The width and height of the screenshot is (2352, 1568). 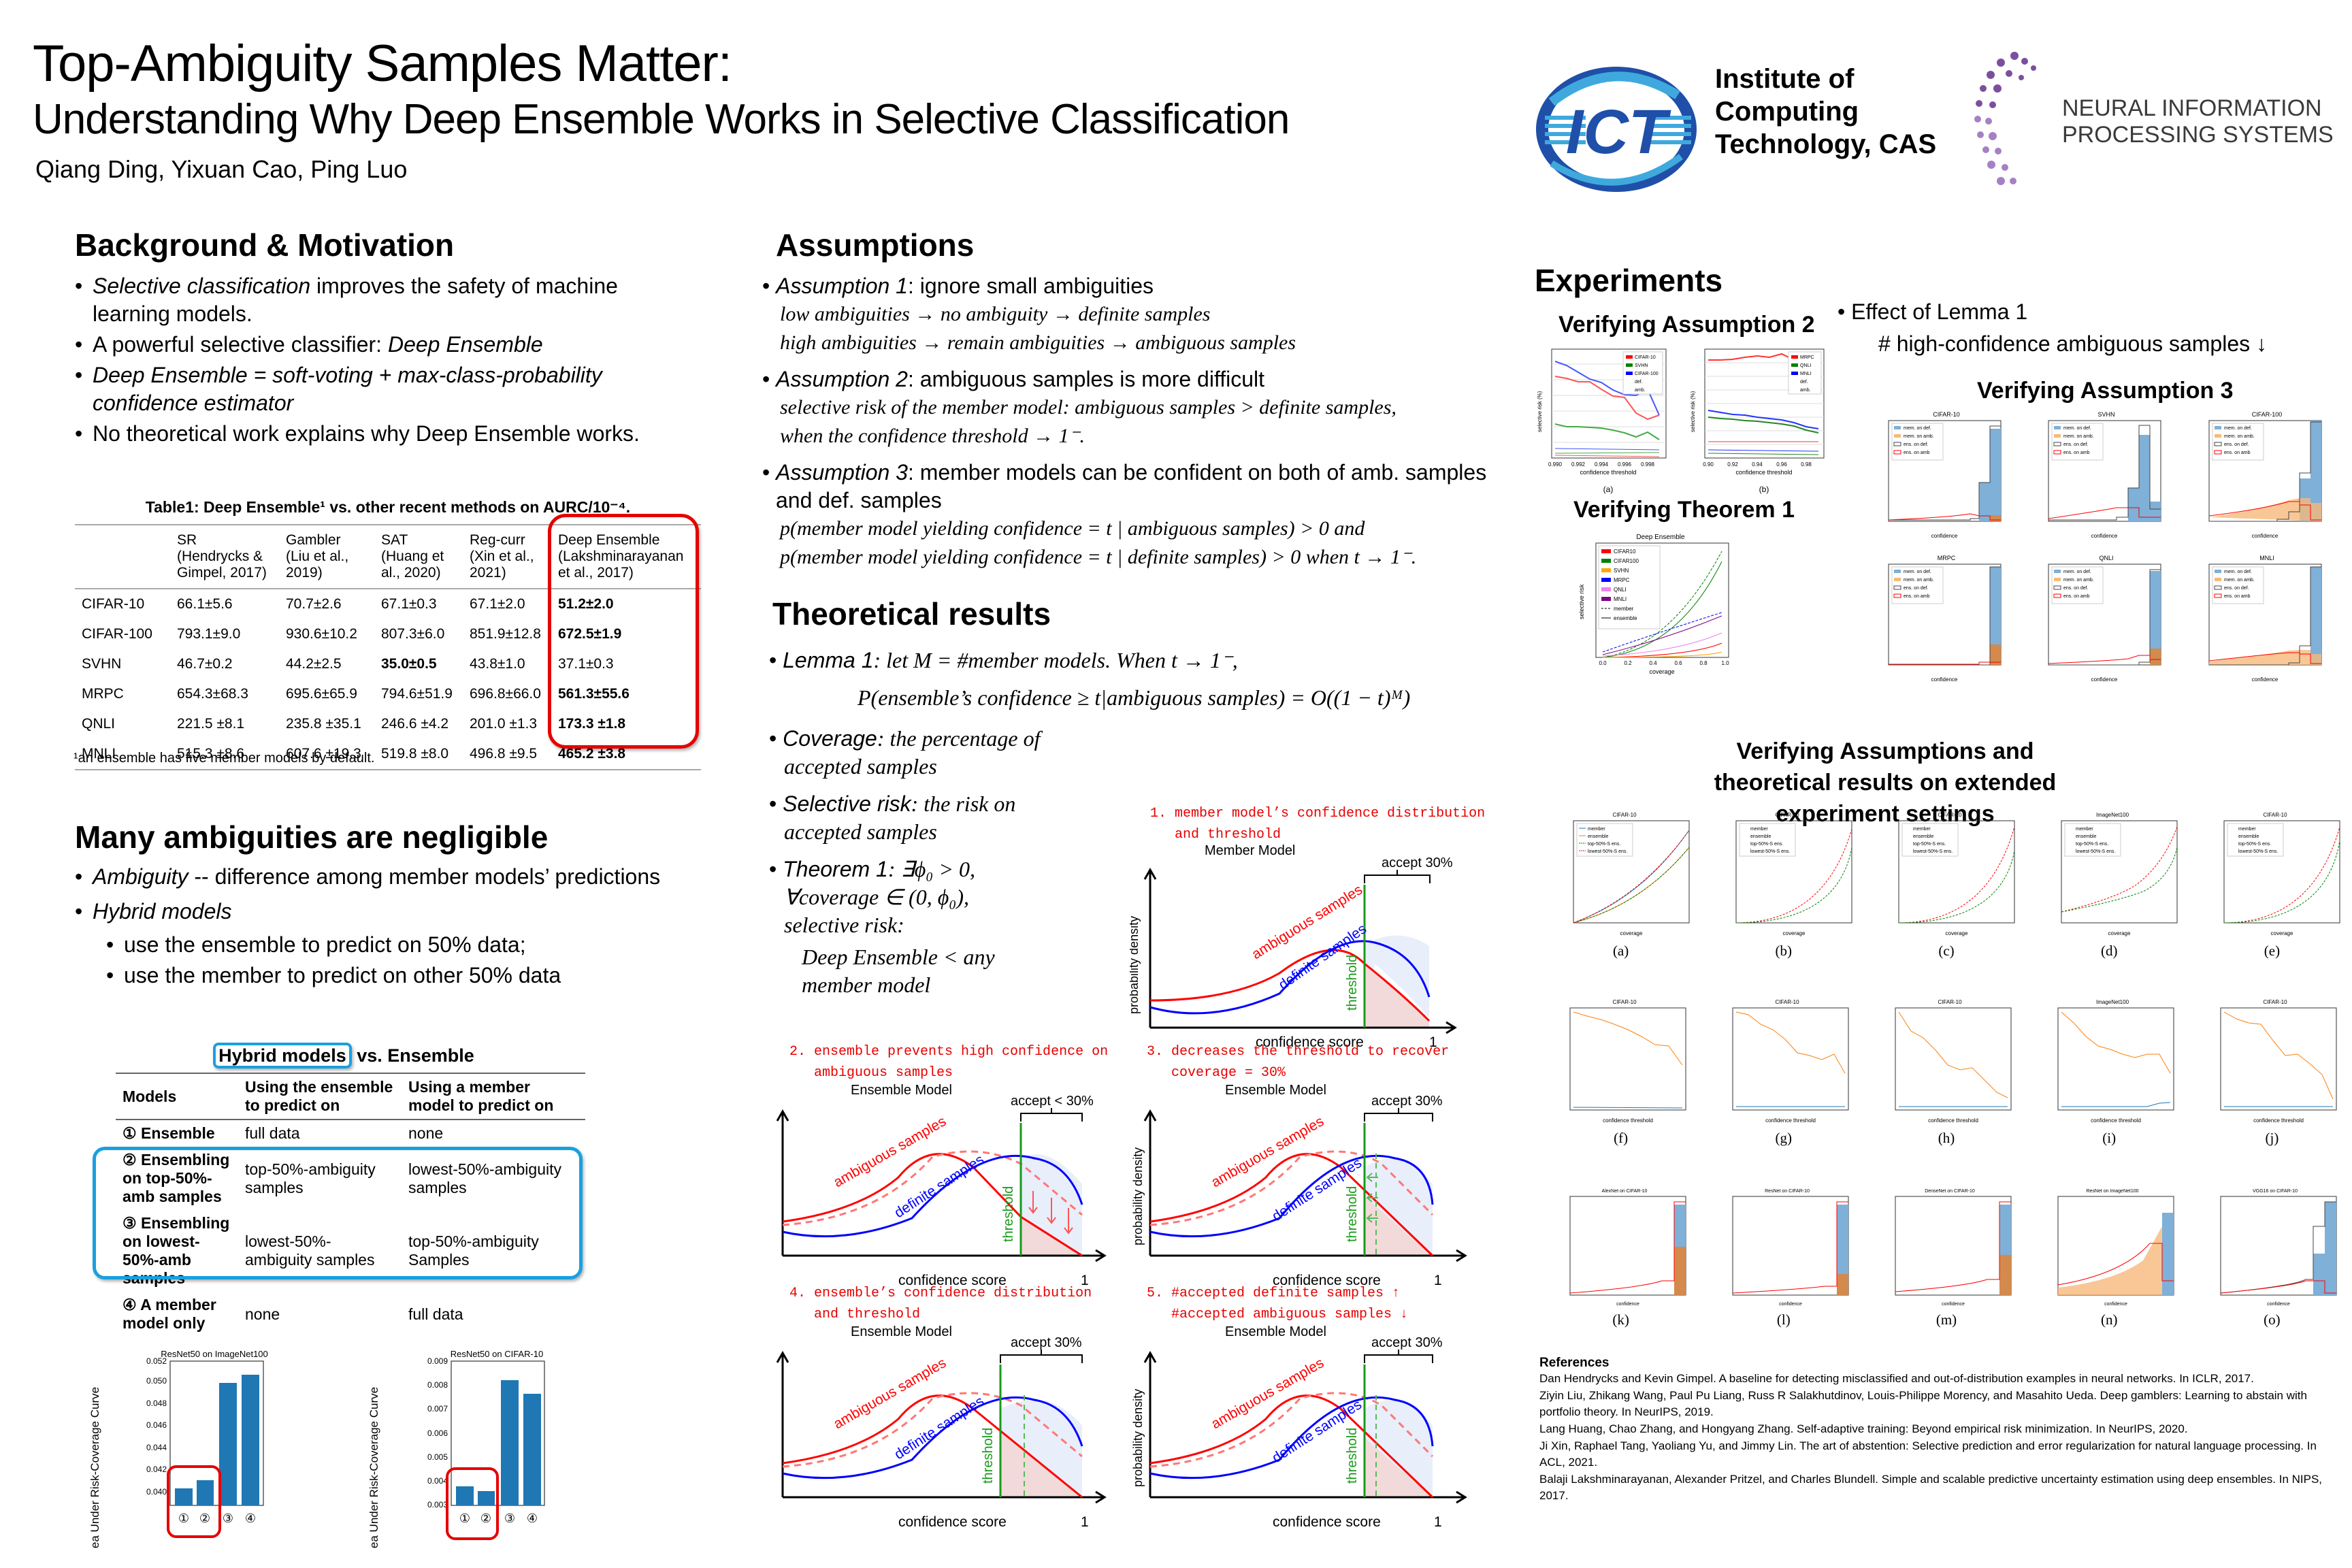 I want to click on svg-text: MRPC, so click(x=1807, y=358).